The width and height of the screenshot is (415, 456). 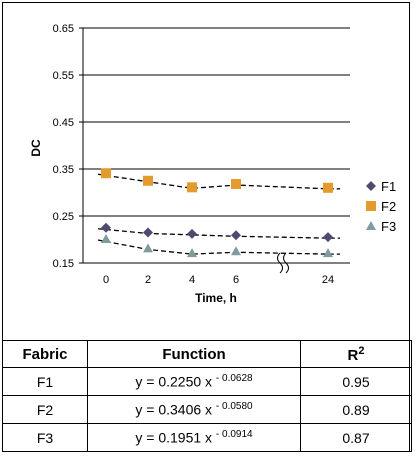 I want to click on y-axis-title: DC, so click(x=36, y=148).